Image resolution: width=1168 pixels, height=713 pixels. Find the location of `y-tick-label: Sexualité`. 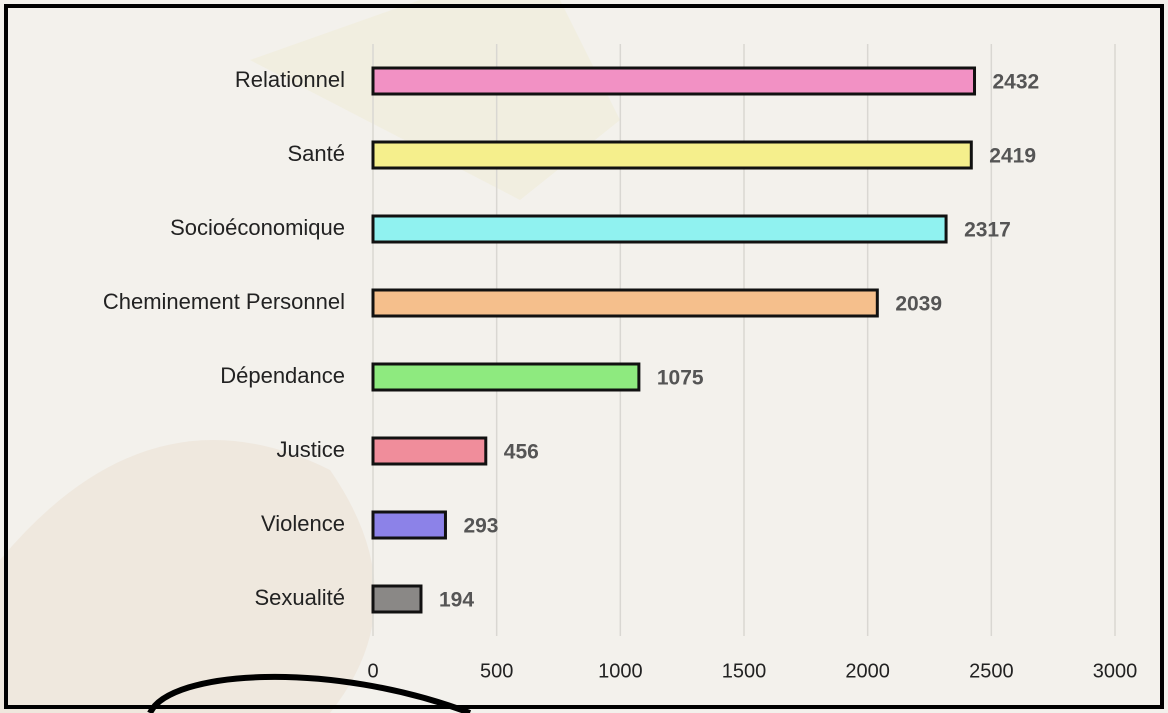

y-tick-label: Sexualité is located at coordinates (299, 597).